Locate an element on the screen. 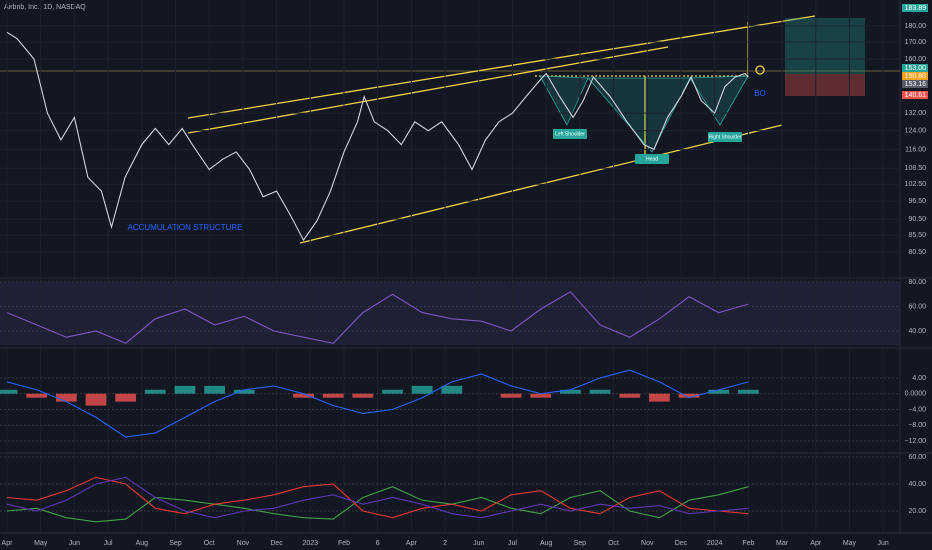  price-label: 140.61 is located at coordinates (916, 95).